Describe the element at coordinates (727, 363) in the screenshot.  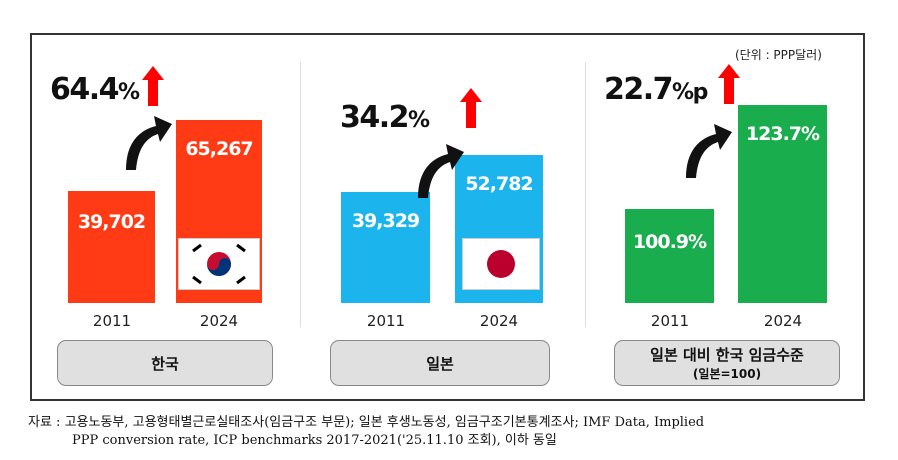
I see `group-label-ratio: 일본 대비 한국 임금수준 (일본=100)` at that location.